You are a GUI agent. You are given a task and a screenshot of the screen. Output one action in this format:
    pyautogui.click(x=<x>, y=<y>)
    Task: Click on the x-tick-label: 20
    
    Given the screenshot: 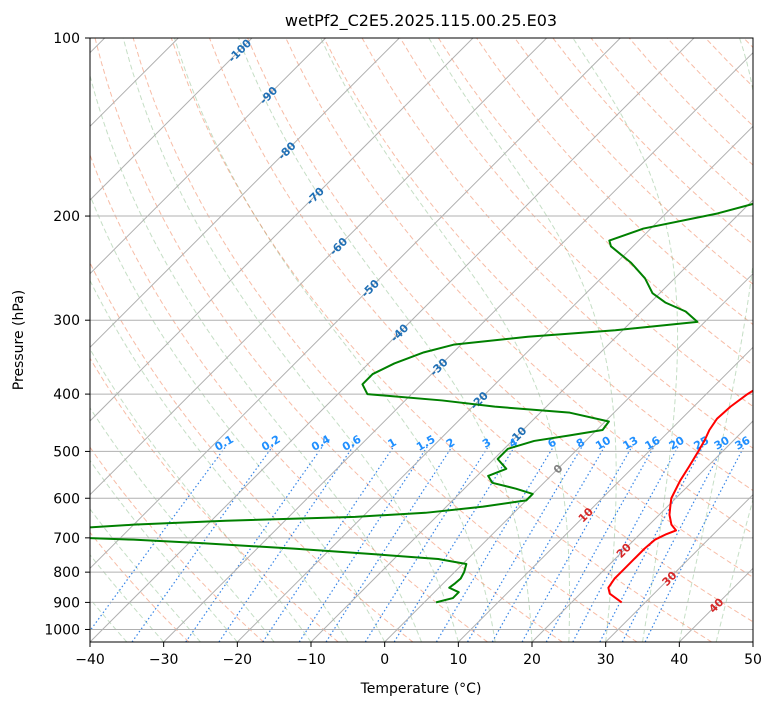 What is the action you would take?
    pyautogui.click(x=532, y=660)
    